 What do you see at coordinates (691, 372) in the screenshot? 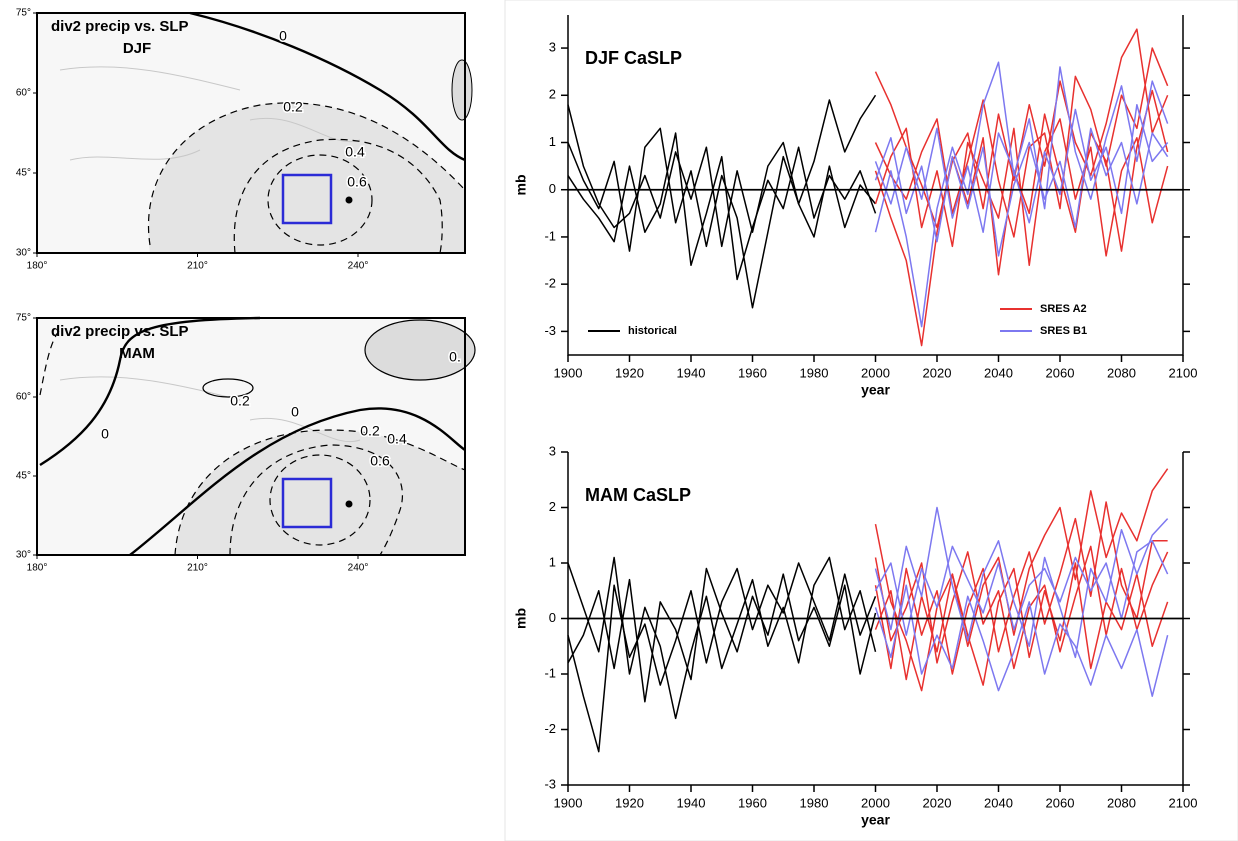
I see `x-tick-label: 1940` at bounding box center [691, 372].